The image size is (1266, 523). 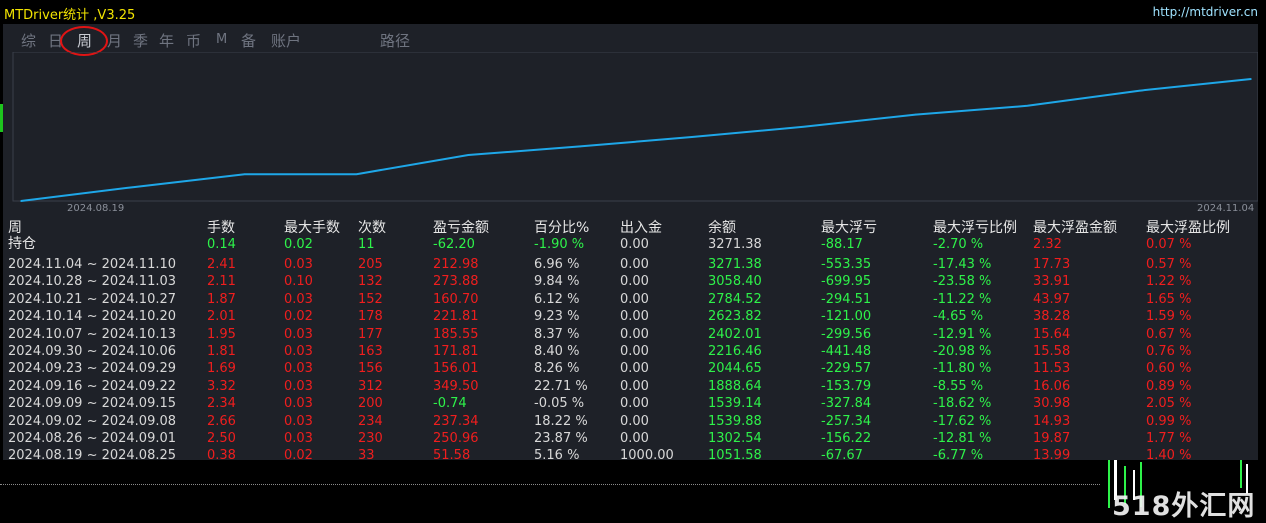 What do you see at coordinates (846, 282) in the screenshot?
I see `table-cell: -699.95` at bounding box center [846, 282].